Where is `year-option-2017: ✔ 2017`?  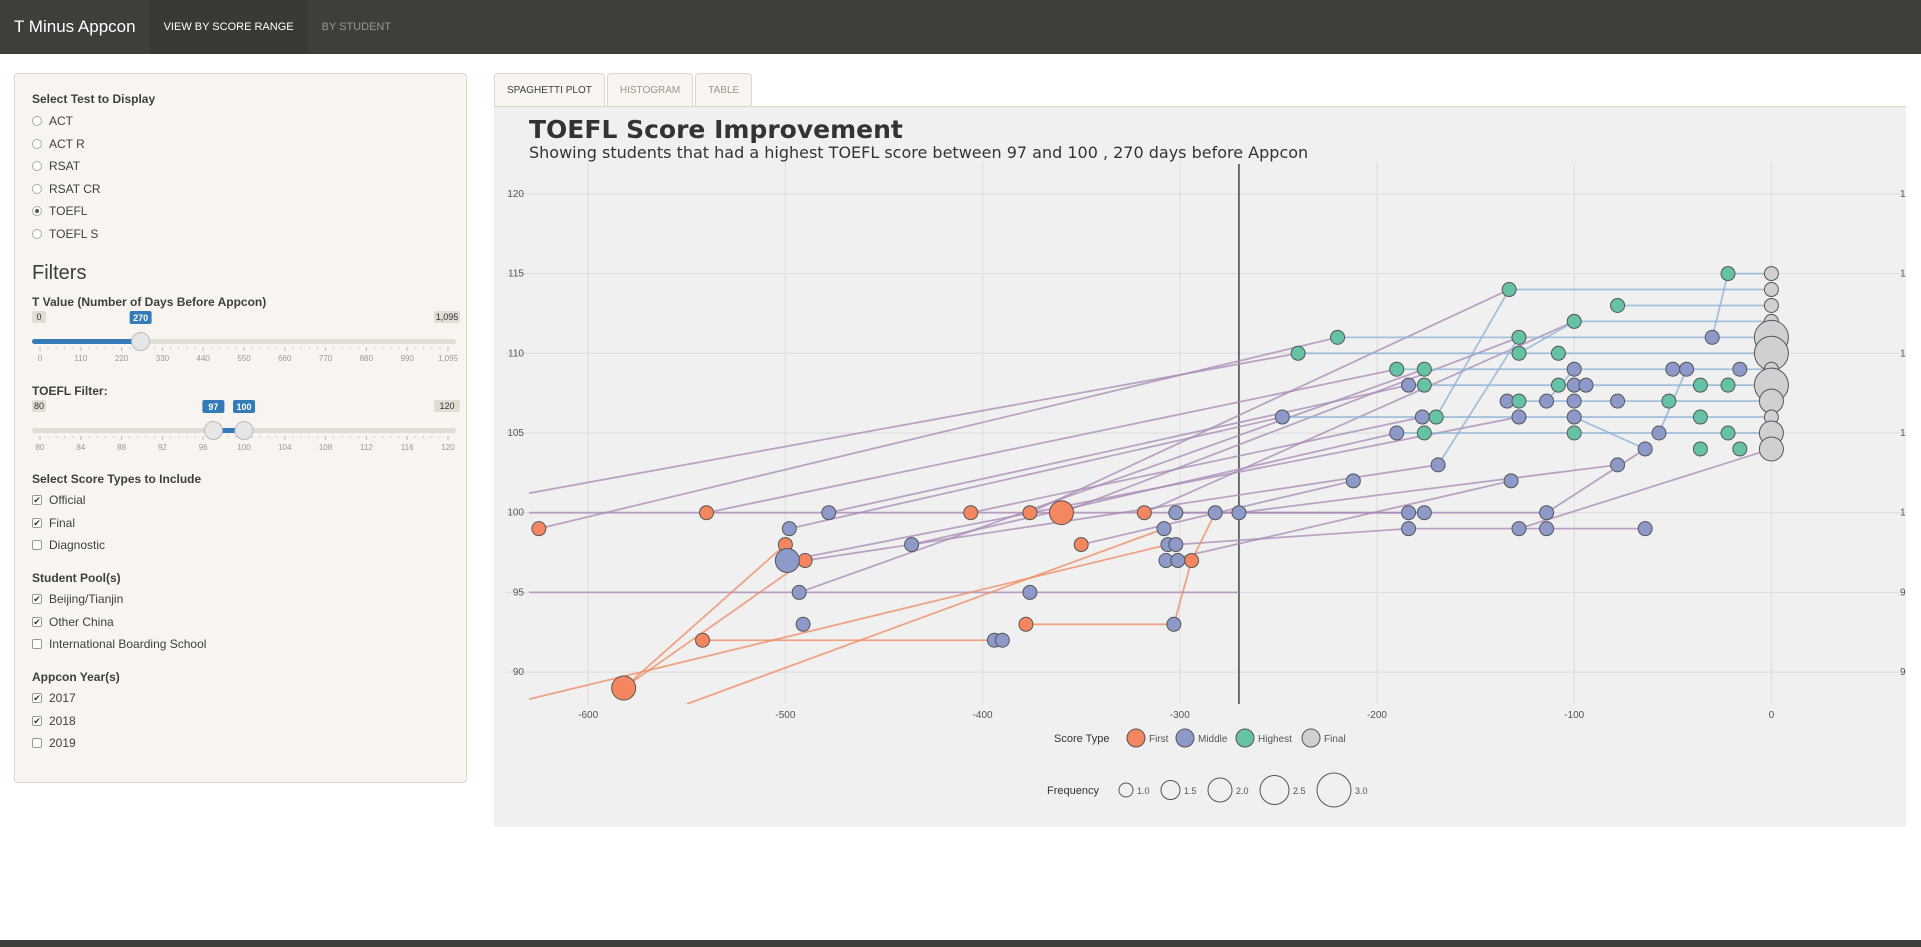
year-option-2017: ✔ 2017 is located at coordinates (54, 698).